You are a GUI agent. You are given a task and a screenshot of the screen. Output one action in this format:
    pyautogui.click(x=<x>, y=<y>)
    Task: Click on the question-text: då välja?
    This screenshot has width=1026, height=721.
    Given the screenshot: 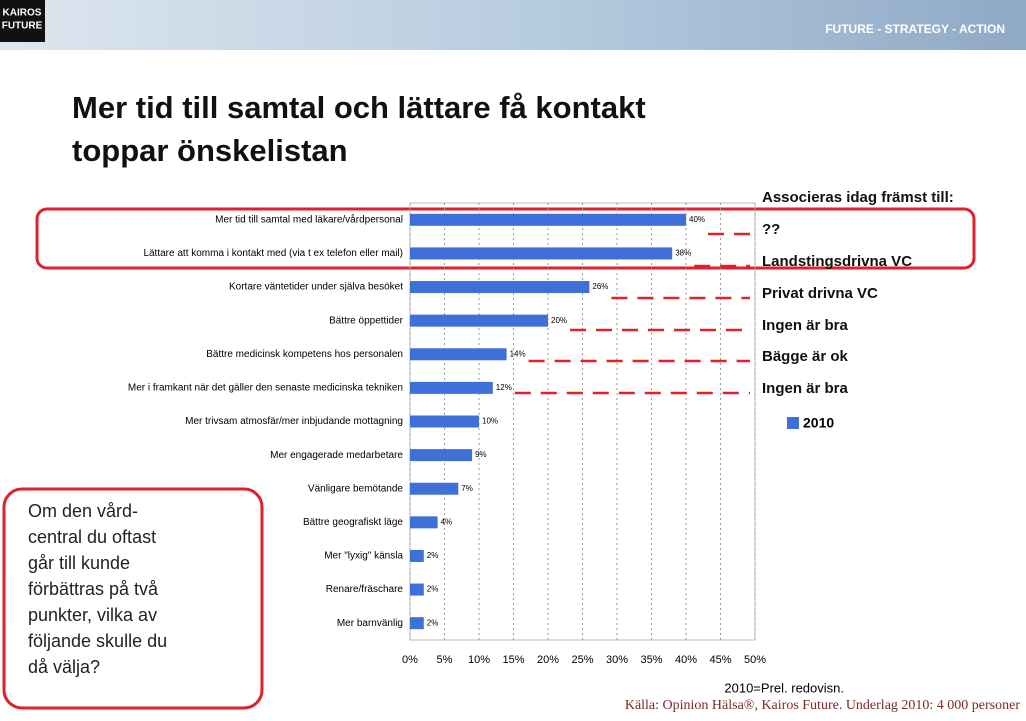 What is the action you would take?
    pyautogui.click(x=64, y=667)
    